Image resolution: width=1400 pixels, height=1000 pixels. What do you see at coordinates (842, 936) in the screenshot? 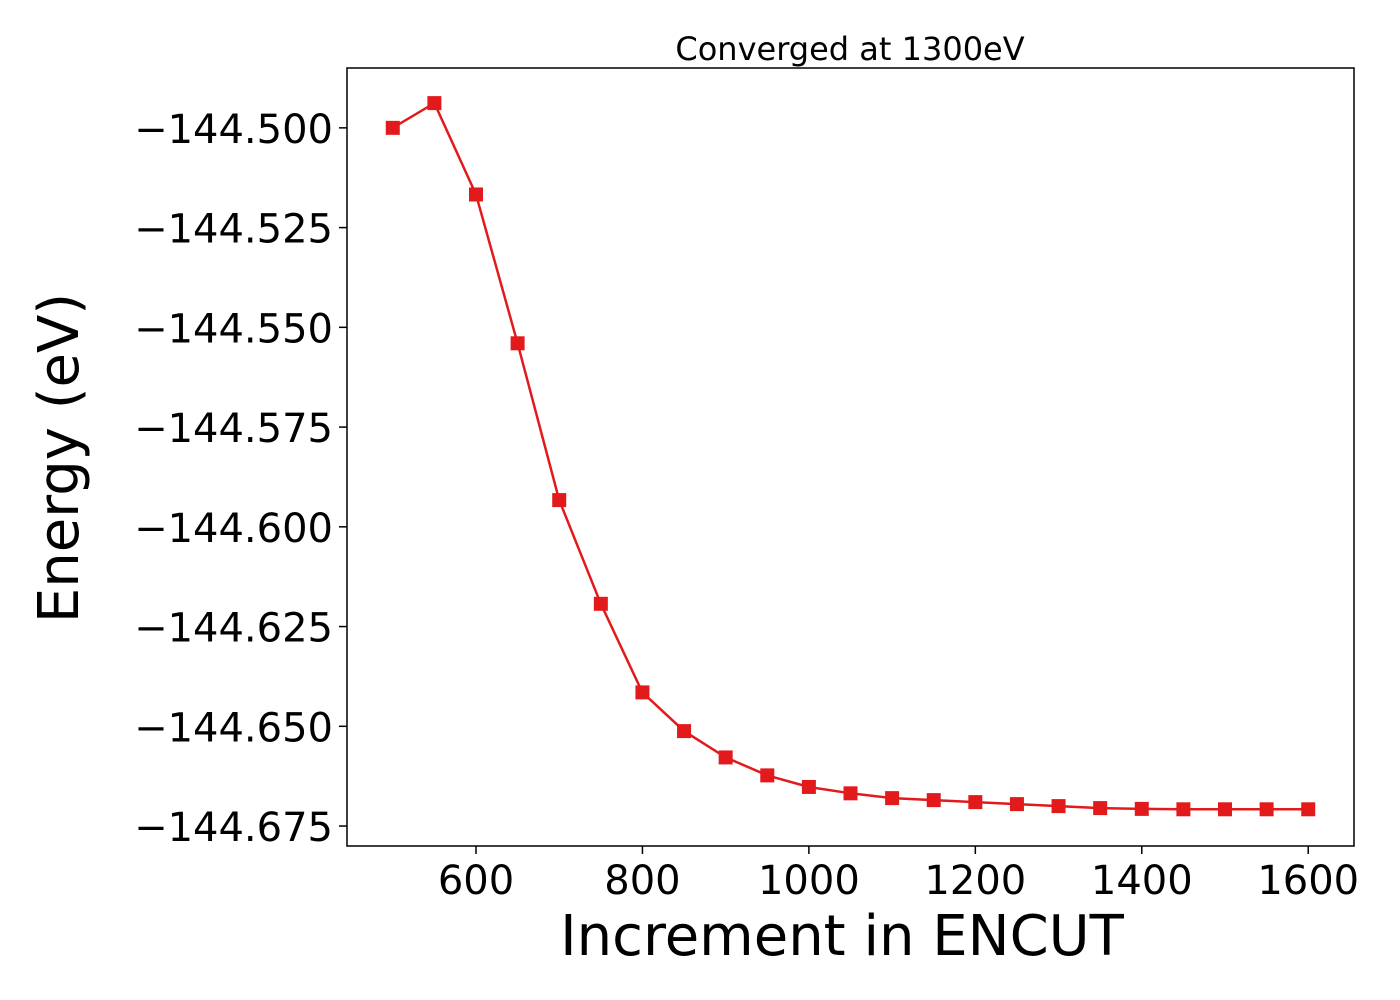
I see `x-axis-label: Increment in ENCUT` at bounding box center [842, 936].